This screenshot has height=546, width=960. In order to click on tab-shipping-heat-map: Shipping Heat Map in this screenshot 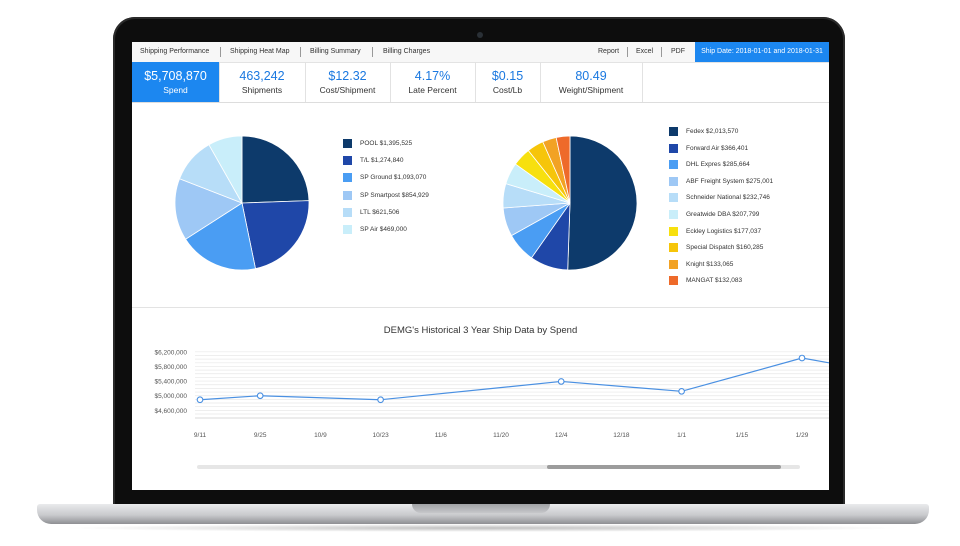, I will do `click(260, 51)`.